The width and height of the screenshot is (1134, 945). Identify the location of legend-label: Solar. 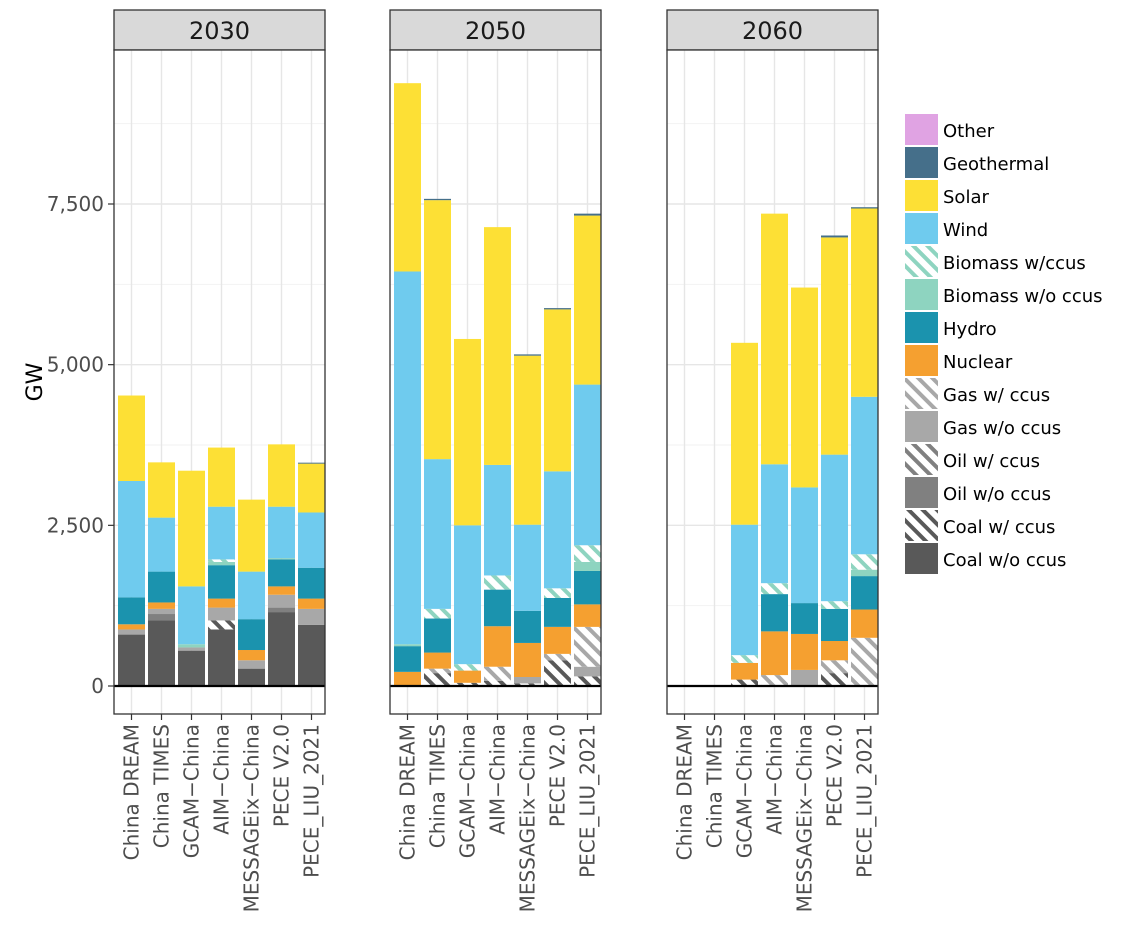
(966, 197).